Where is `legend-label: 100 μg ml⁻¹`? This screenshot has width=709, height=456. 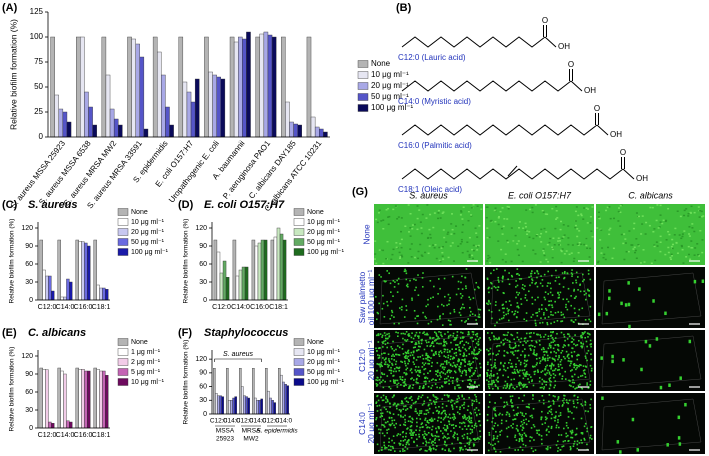 legend-label: 100 μg ml⁻¹ is located at coordinates (326, 382).